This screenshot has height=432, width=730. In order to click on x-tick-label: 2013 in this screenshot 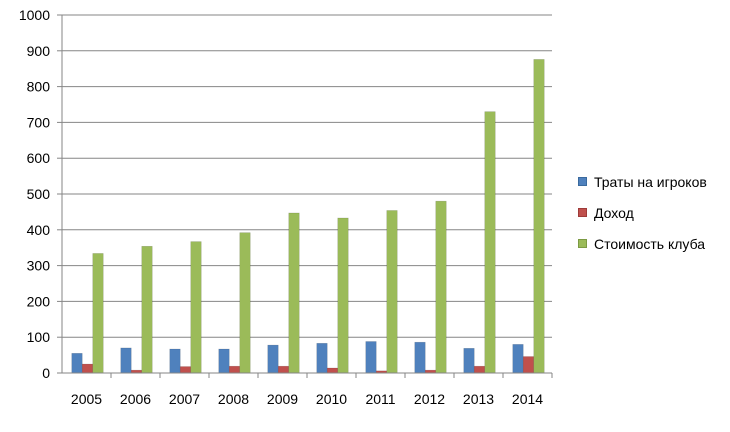, I will do `click(478, 399)`.